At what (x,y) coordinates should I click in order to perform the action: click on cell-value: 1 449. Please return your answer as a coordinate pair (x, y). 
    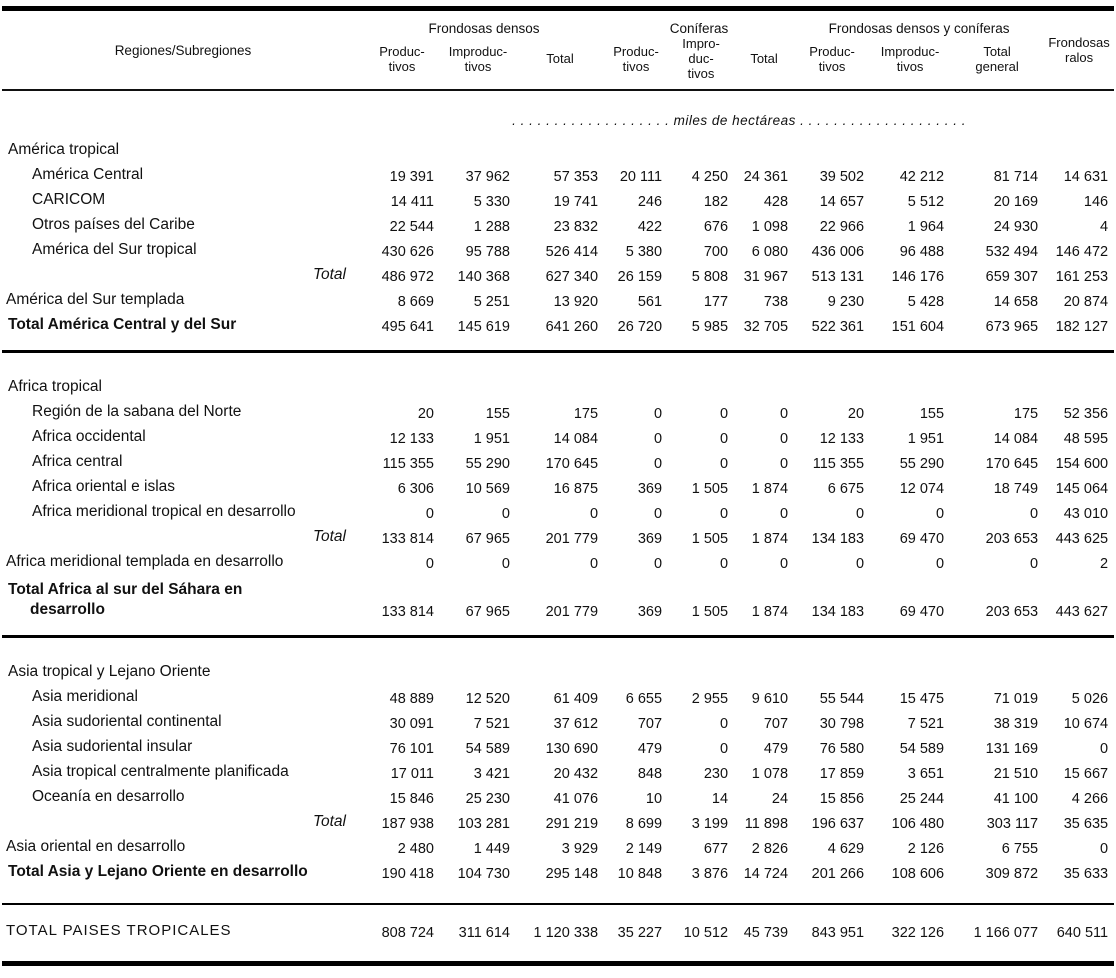
    Looking at the image, I should click on (491, 849).